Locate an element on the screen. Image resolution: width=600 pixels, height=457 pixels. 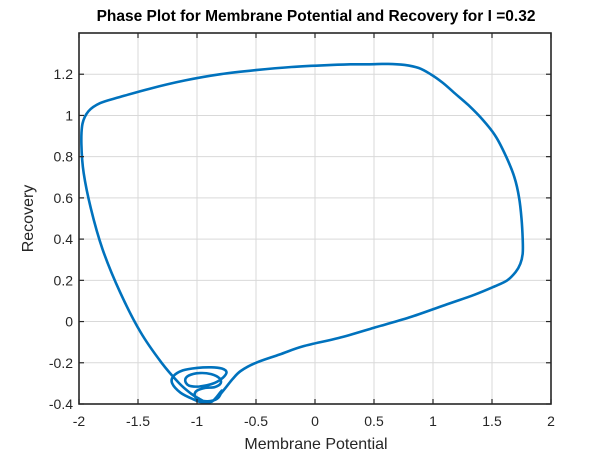
x-tick-labels: -2 -1.5 -1 -0.5 0 0.5 1 1.5 2 is located at coordinates (314, 421).